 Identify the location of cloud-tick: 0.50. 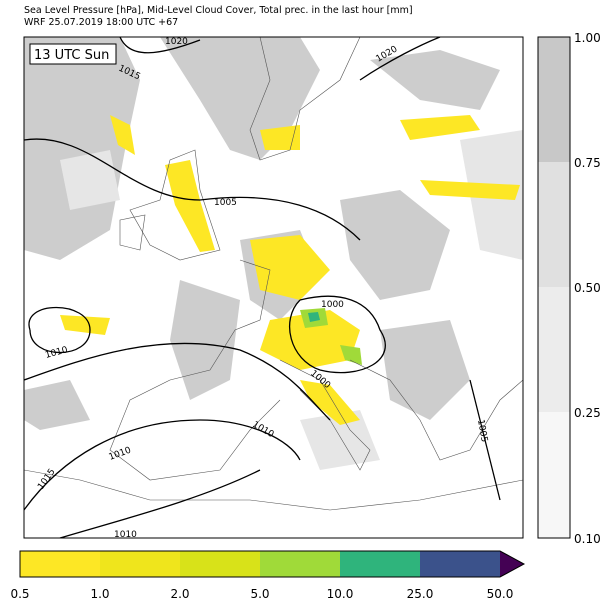
(587, 288).